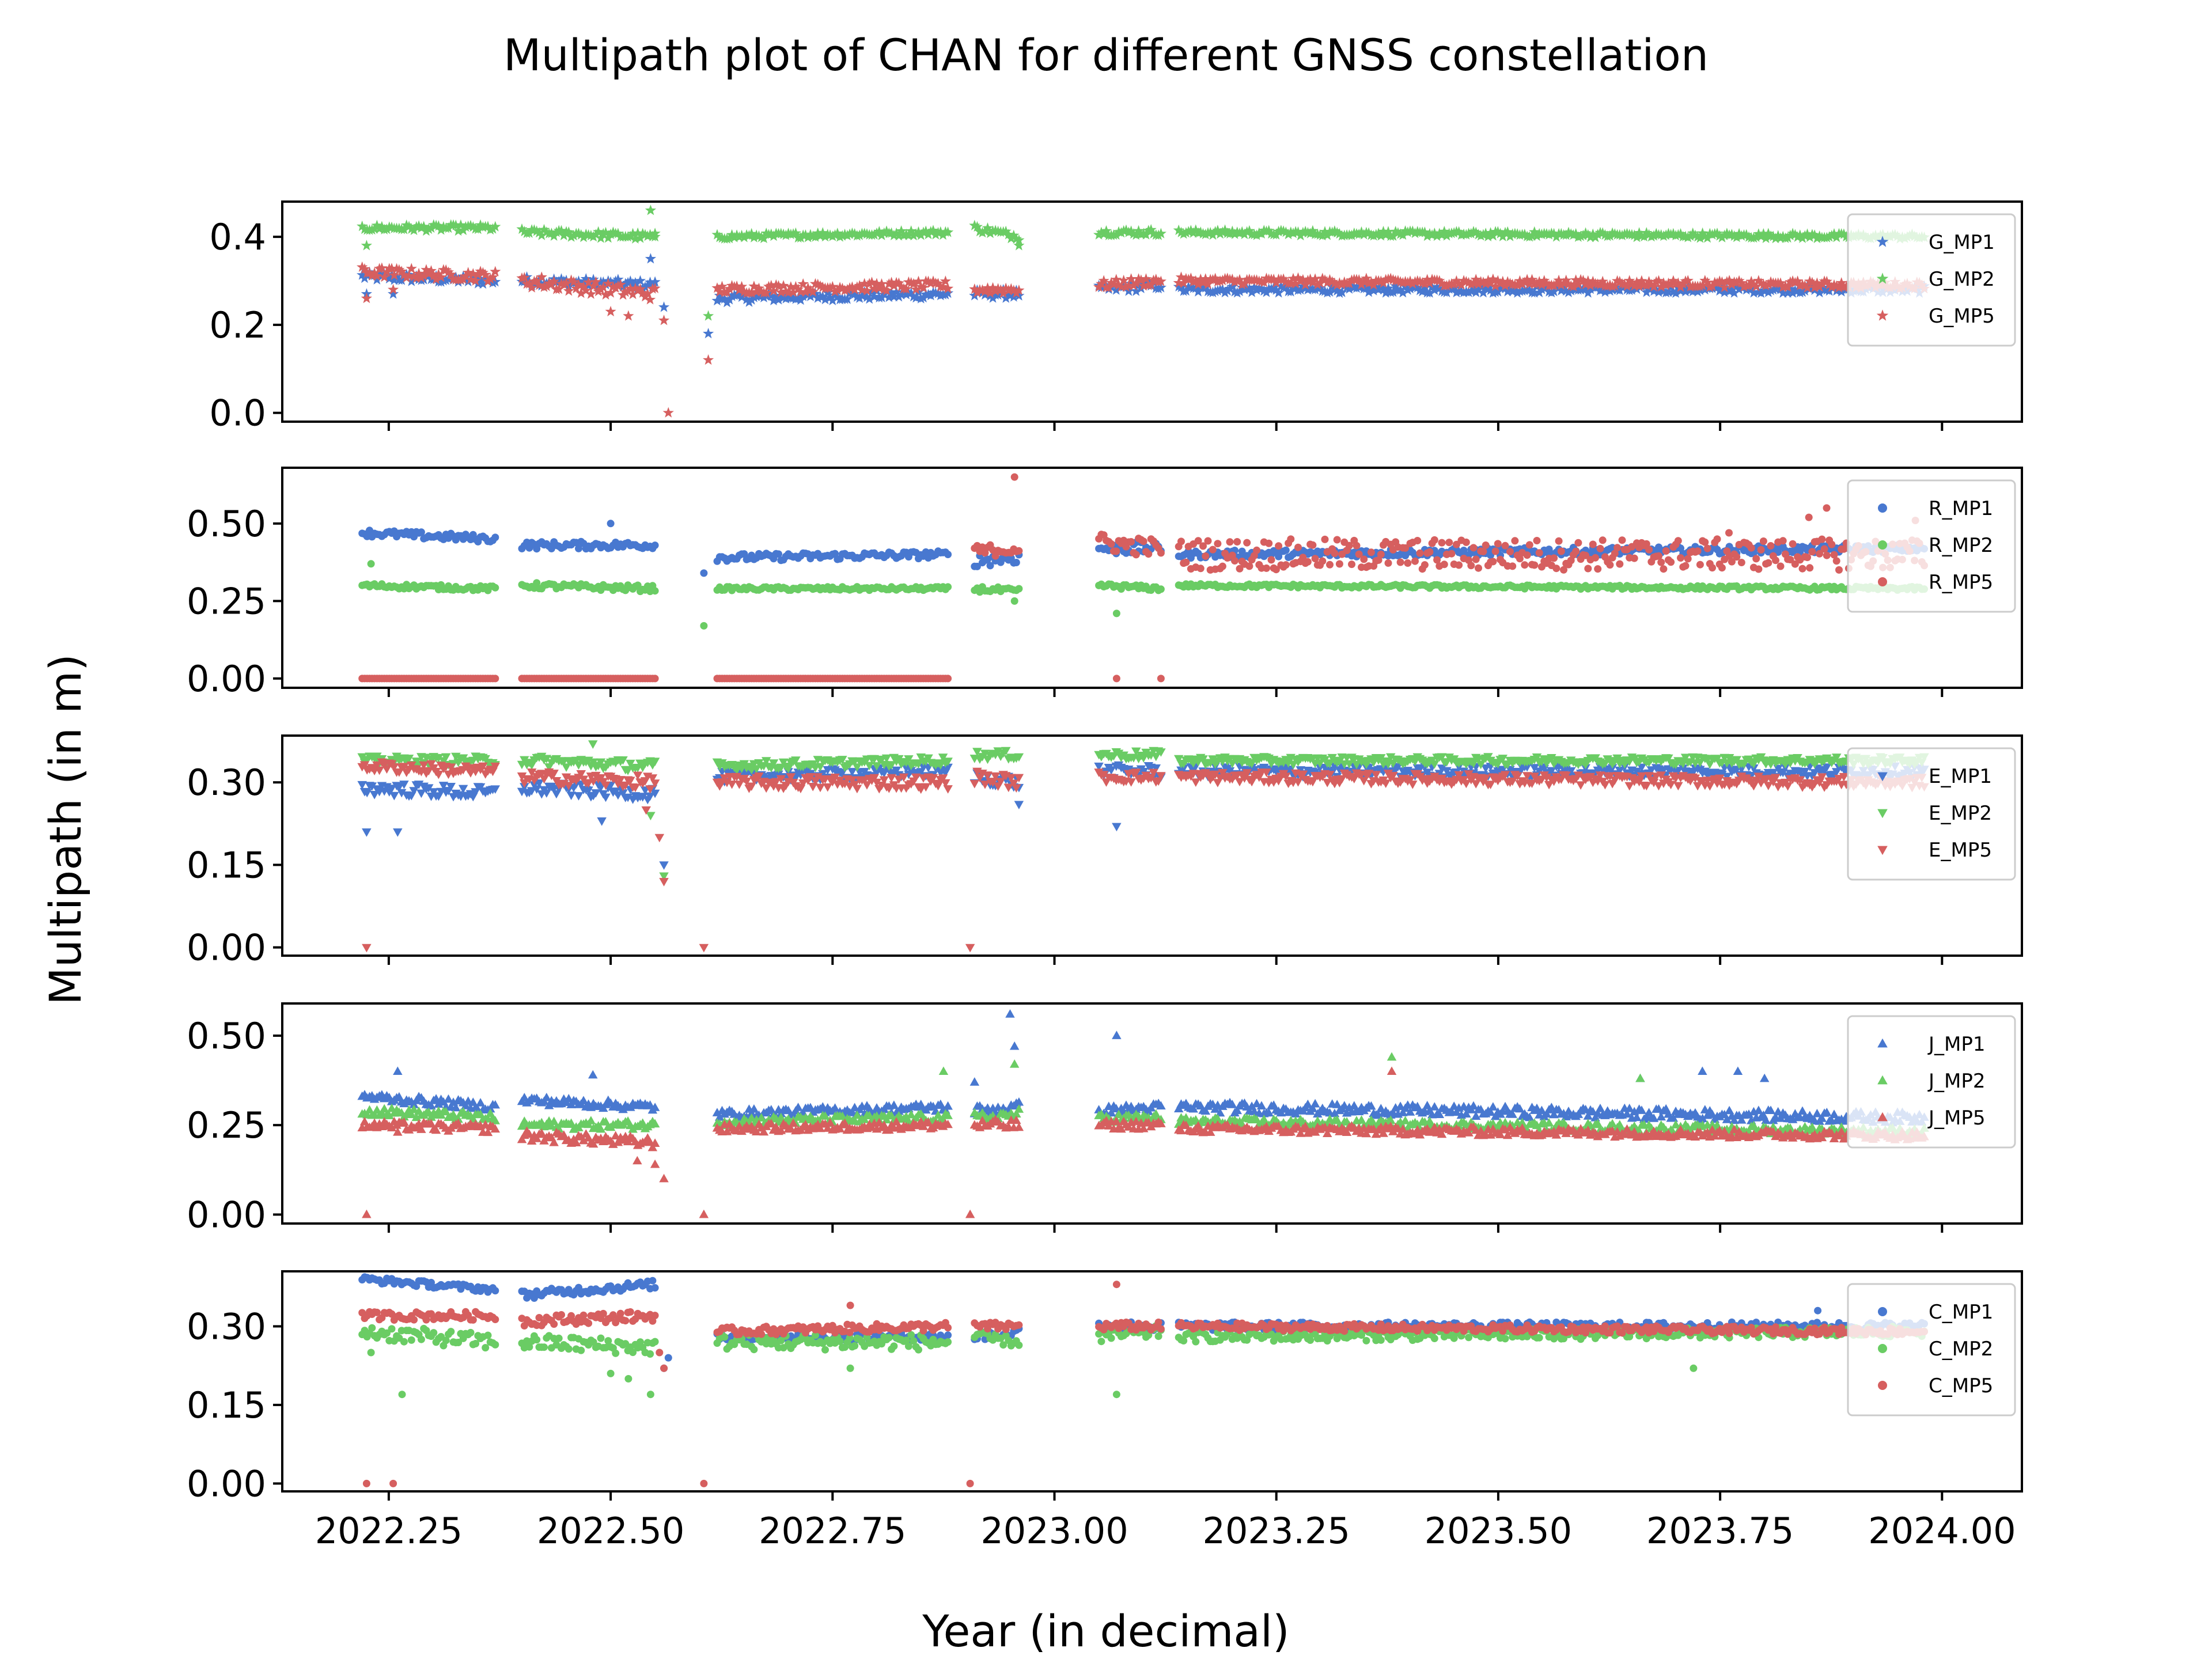 This screenshot has width=2212, height=1659. What do you see at coordinates (65, 829) in the screenshot?
I see `y-axis-label: Multipath (in m)` at bounding box center [65, 829].